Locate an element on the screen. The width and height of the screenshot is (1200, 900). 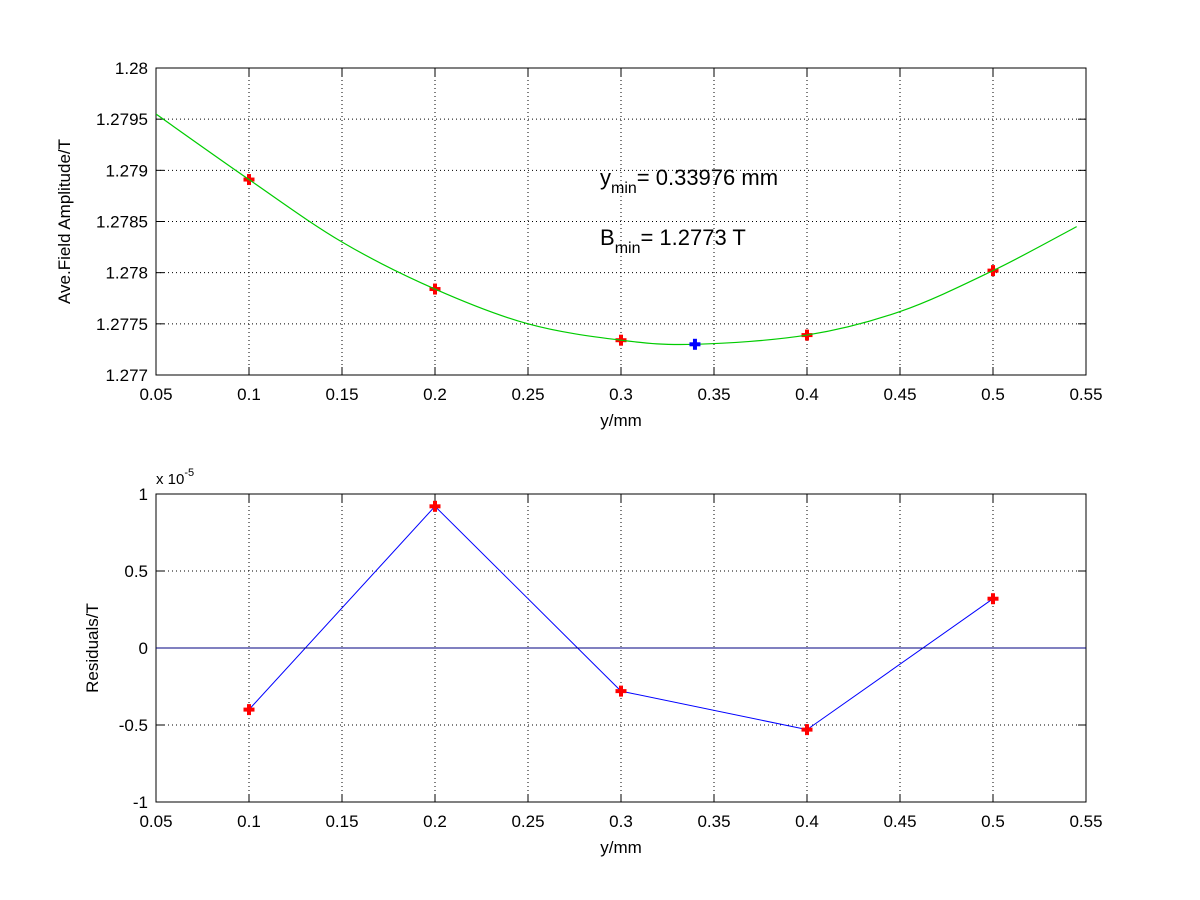
y-tick-label: 1.278 is located at coordinates (126, 273).